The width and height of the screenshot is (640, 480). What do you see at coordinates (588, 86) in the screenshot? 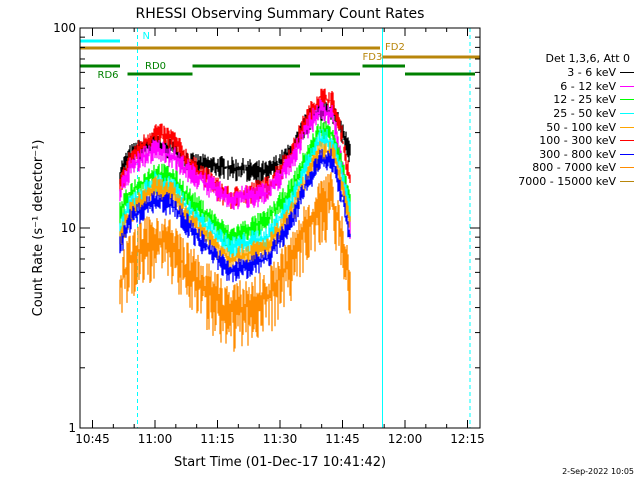
I see `legend-item-label: 6 - 12 keV` at bounding box center [588, 86].